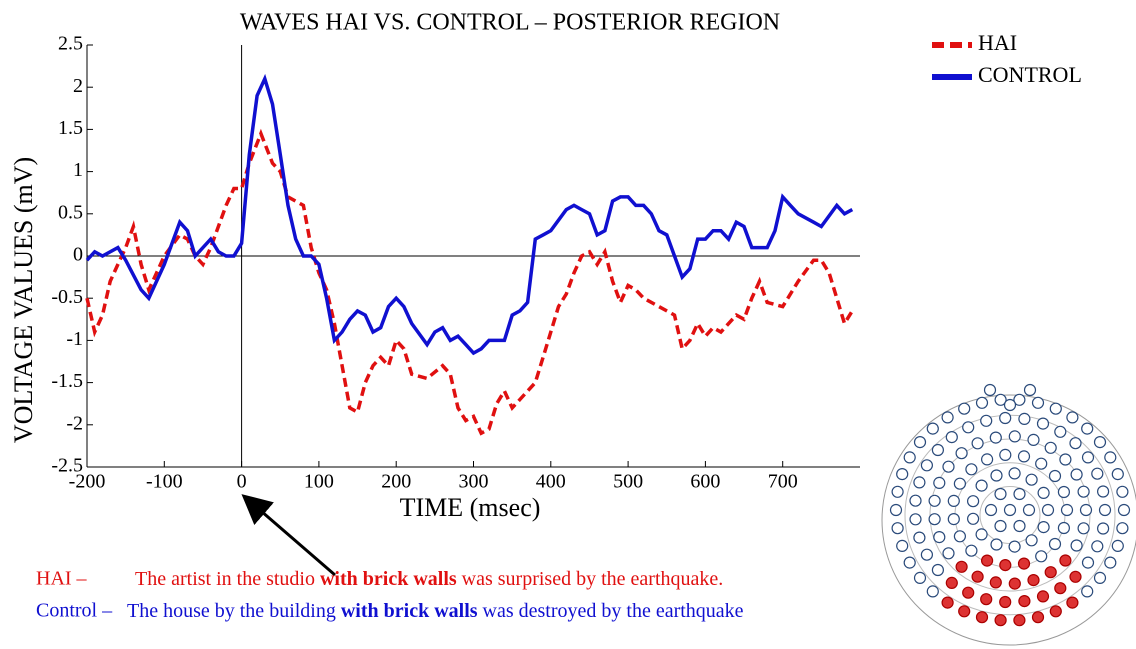 This screenshot has height=649, width=1136. I want to click on y-tick-label: -1, so click(74, 339).